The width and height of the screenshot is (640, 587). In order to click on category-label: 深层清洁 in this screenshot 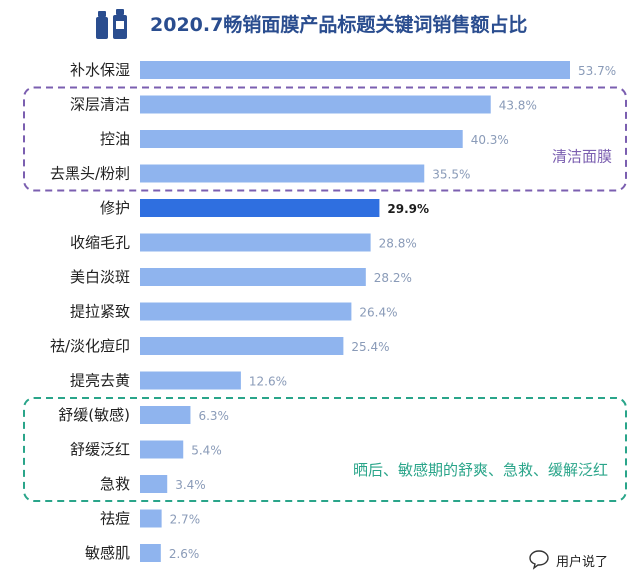, I will do `click(100, 105)`.